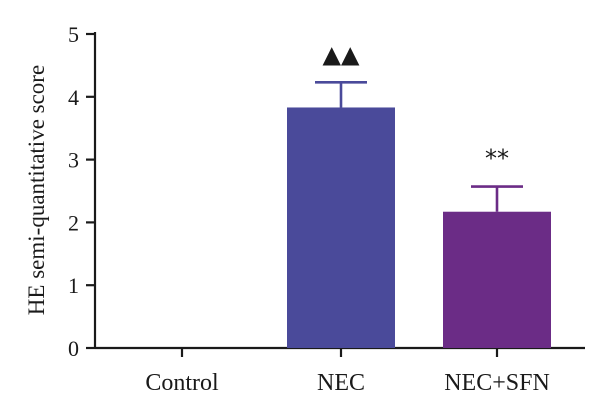  Describe the element at coordinates (73, 34) in the screenshot. I see `y-tick-label: 5` at that location.